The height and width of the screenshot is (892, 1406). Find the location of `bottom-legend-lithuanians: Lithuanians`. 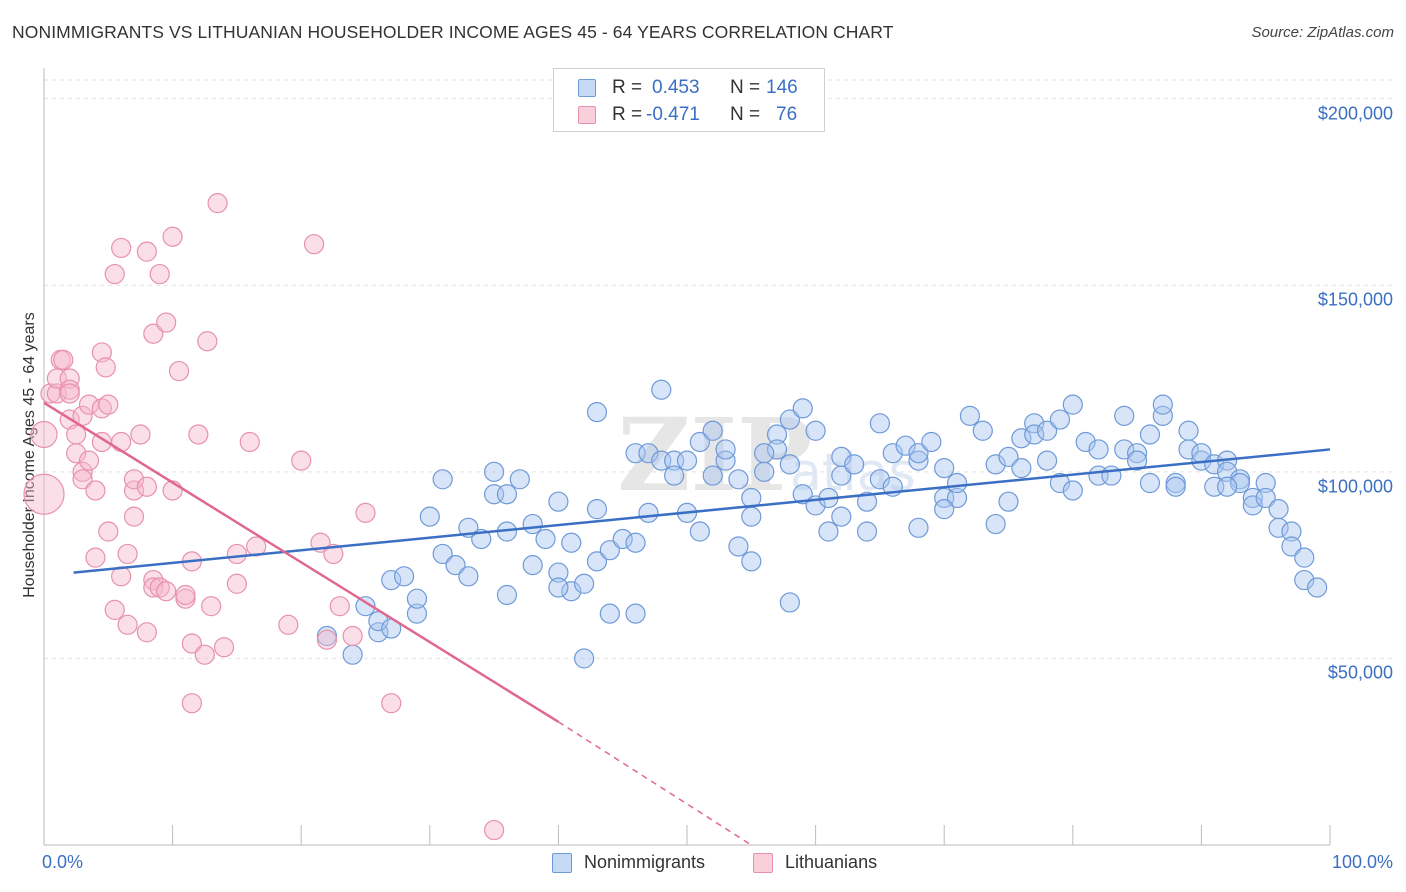

bottom-legend-lithuanians: Lithuanians is located at coordinates (831, 862).